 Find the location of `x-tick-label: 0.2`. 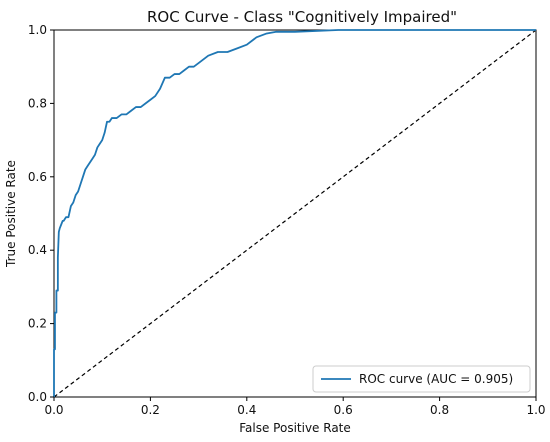

x-tick-label: 0.2 is located at coordinates (150, 410).